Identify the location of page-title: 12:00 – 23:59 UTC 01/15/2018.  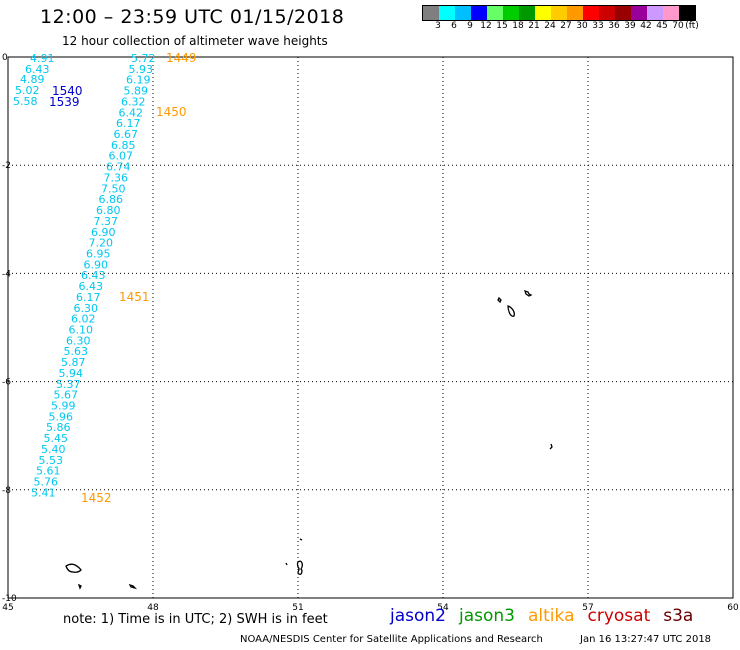
(192, 17).